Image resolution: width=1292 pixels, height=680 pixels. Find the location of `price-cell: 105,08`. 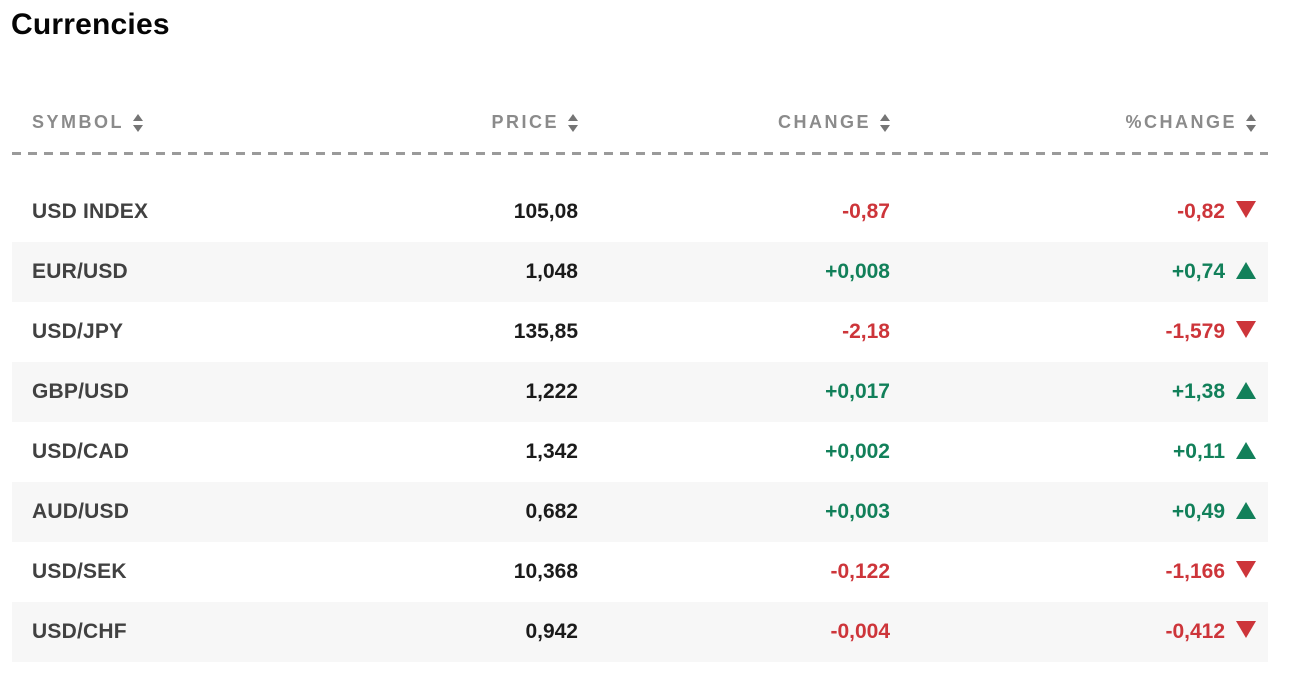

price-cell: 105,08 is located at coordinates (545, 211).